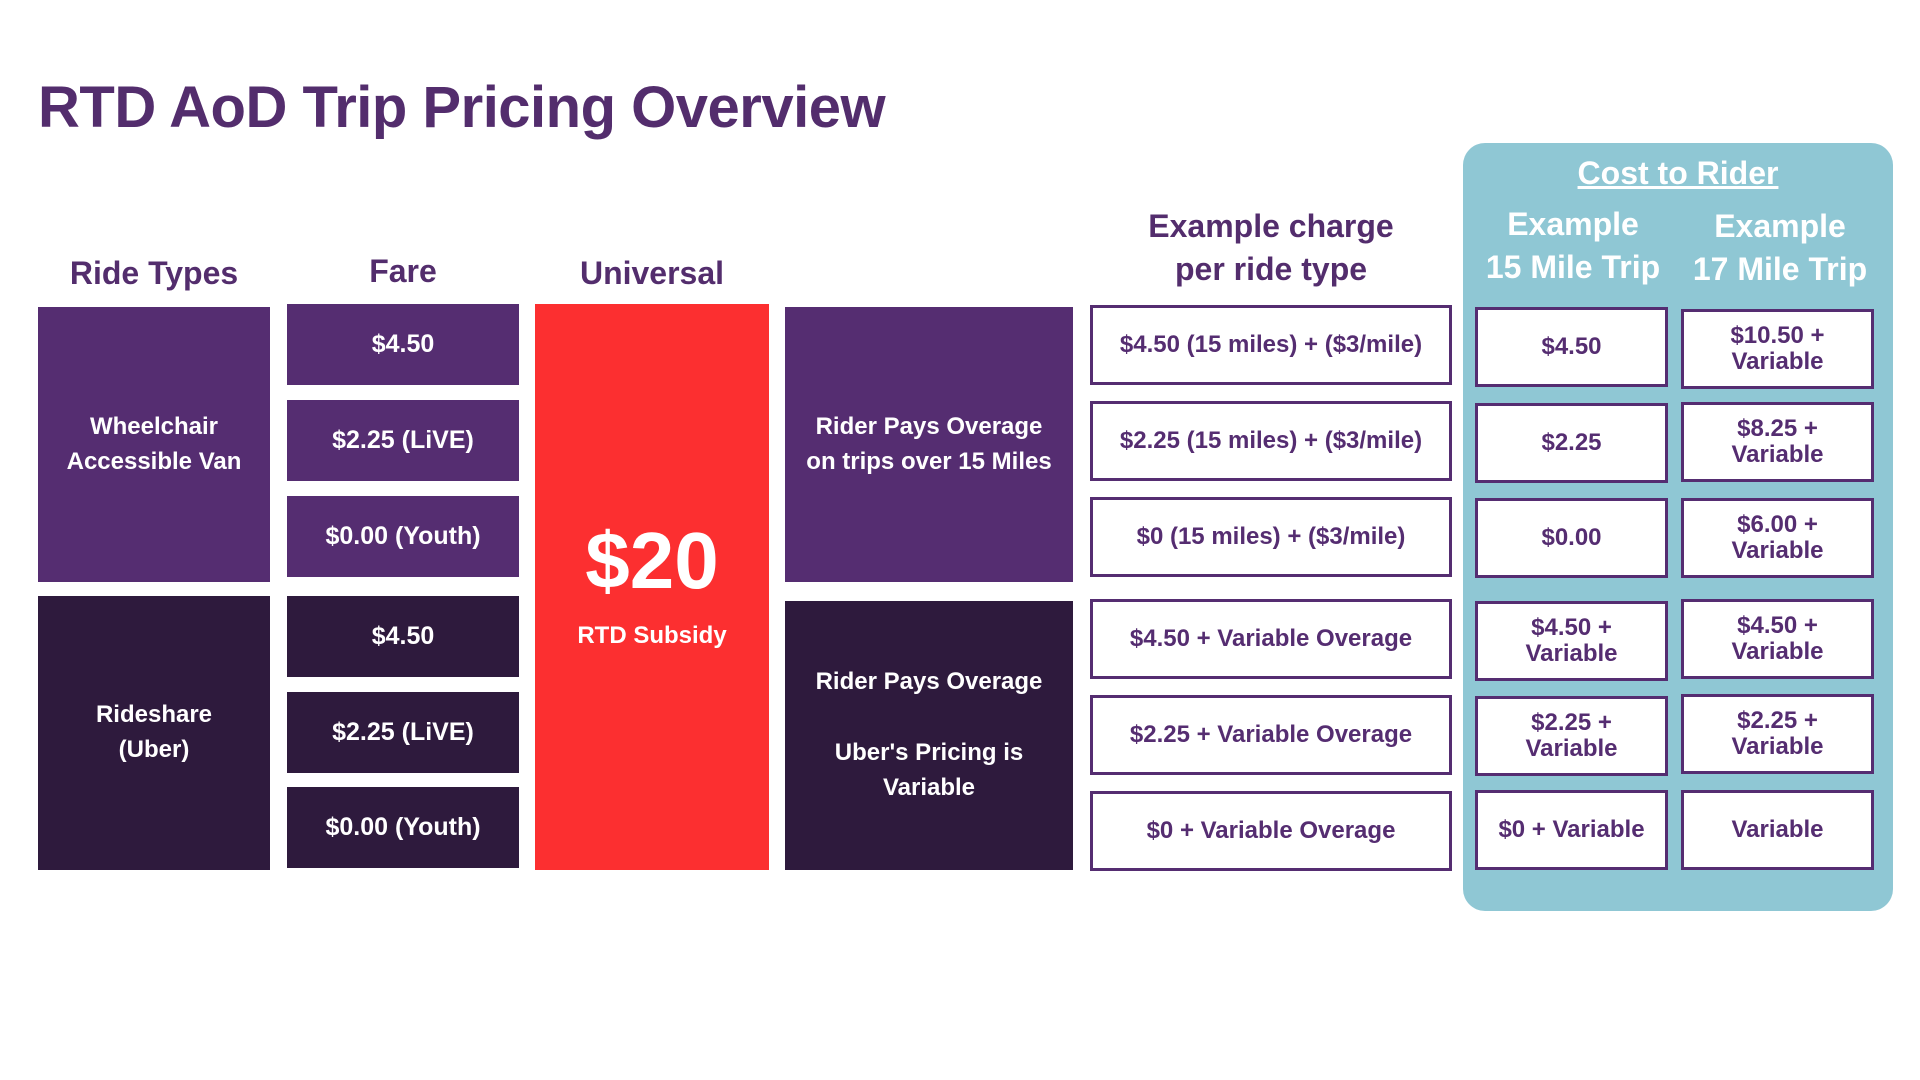 The height and width of the screenshot is (1080, 1920). What do you see at coordinates (154, 733) in the screenshot?
I see `ride-type-rideshare-uber: Rideshare (Uber)` at bounding box center [154, 733].